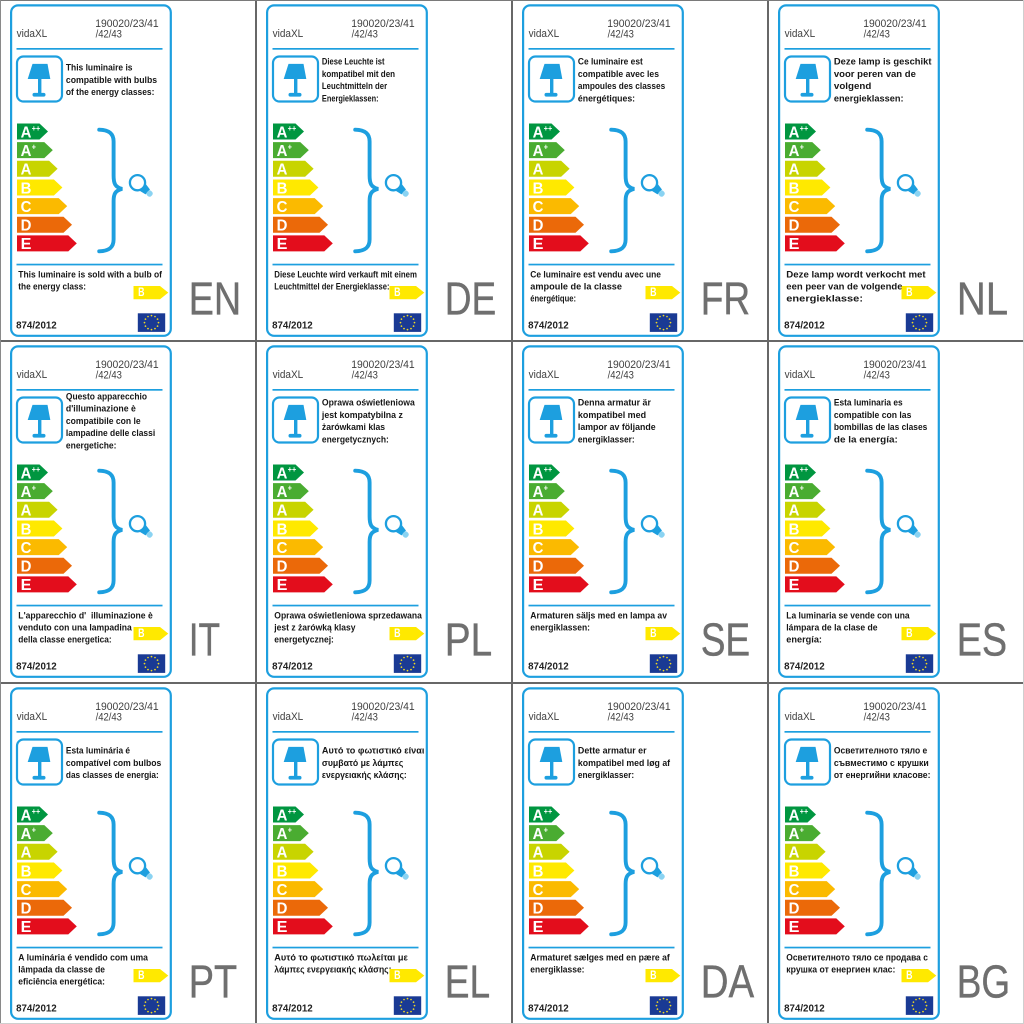 The image size is (1024, 1024). I want to click on svg-text: Denna armatur är, so click(614, 403).